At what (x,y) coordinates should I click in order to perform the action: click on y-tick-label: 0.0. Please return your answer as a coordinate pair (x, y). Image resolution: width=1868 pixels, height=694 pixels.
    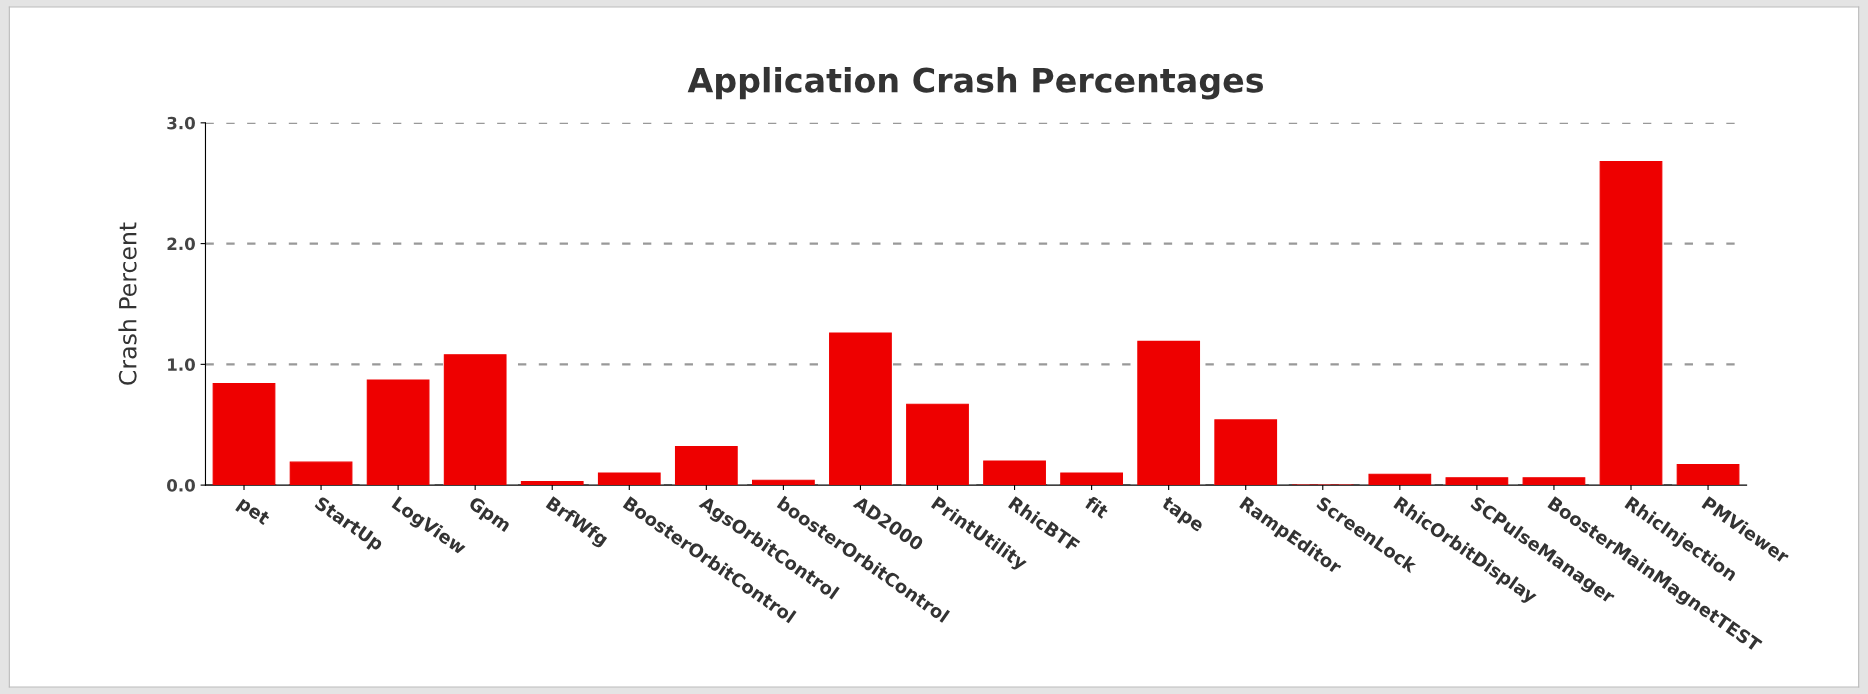
    Looking at the image, I should click on (181, 485).